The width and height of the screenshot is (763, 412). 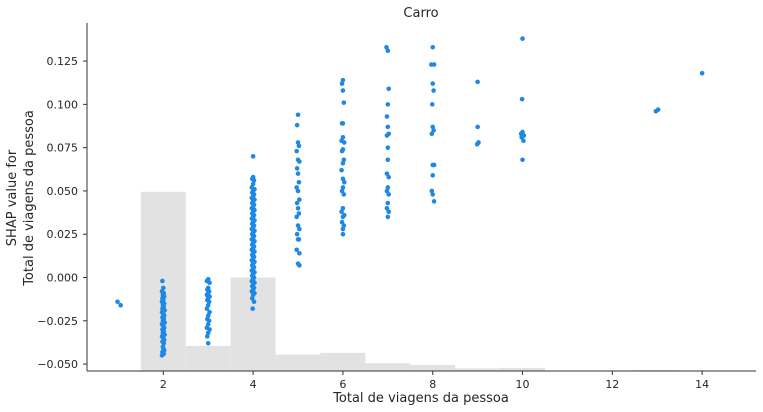 What do you see at coordinates (342, 384) in the screenshot?
I see `x-tick-label: 6` at bounding box center [342, 384].